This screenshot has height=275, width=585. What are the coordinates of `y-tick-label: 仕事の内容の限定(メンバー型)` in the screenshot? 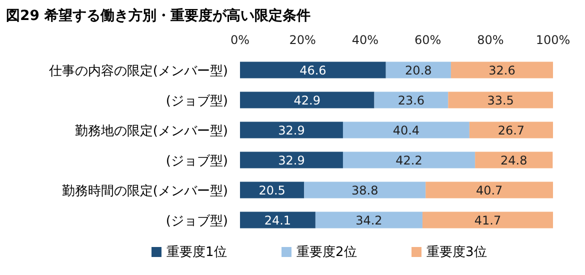 It's located at (138, 71).